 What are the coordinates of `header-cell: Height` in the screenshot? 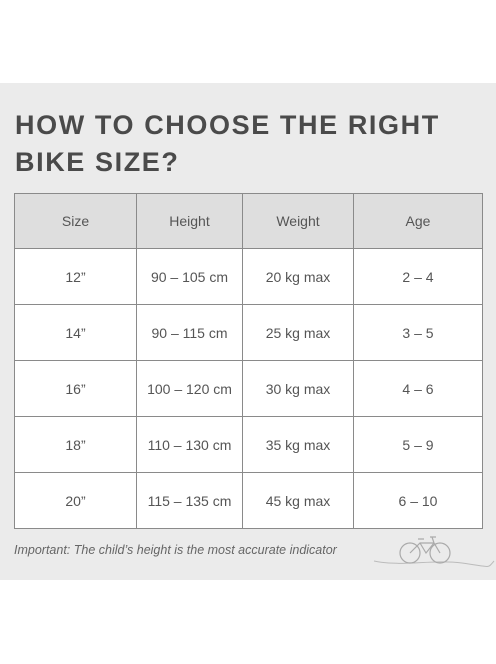 It's located at (189, 221).